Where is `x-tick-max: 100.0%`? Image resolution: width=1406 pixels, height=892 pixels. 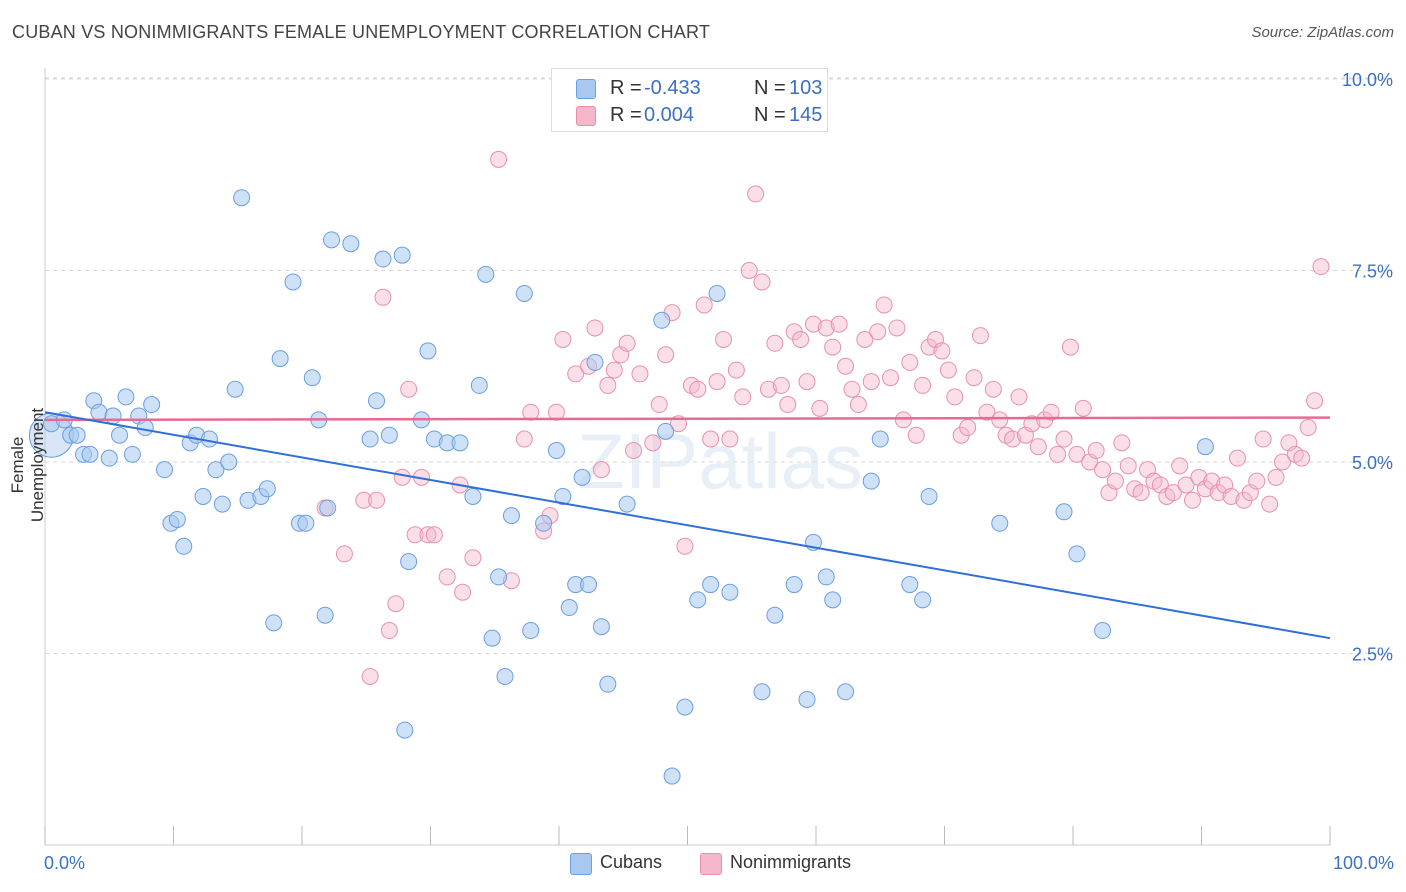
x-tick-max: 100.0% is located at coordinates (1363, 863).